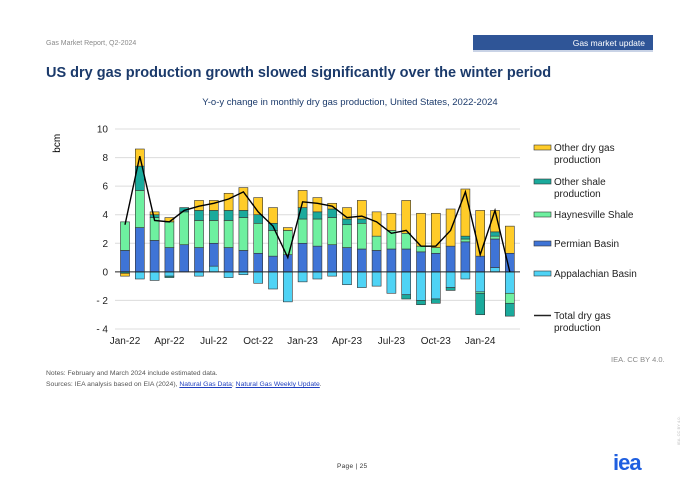 The height and width of the screenshot is (495, 700). I want to click on x-tick-label: Jan-23, so click(302, 341).